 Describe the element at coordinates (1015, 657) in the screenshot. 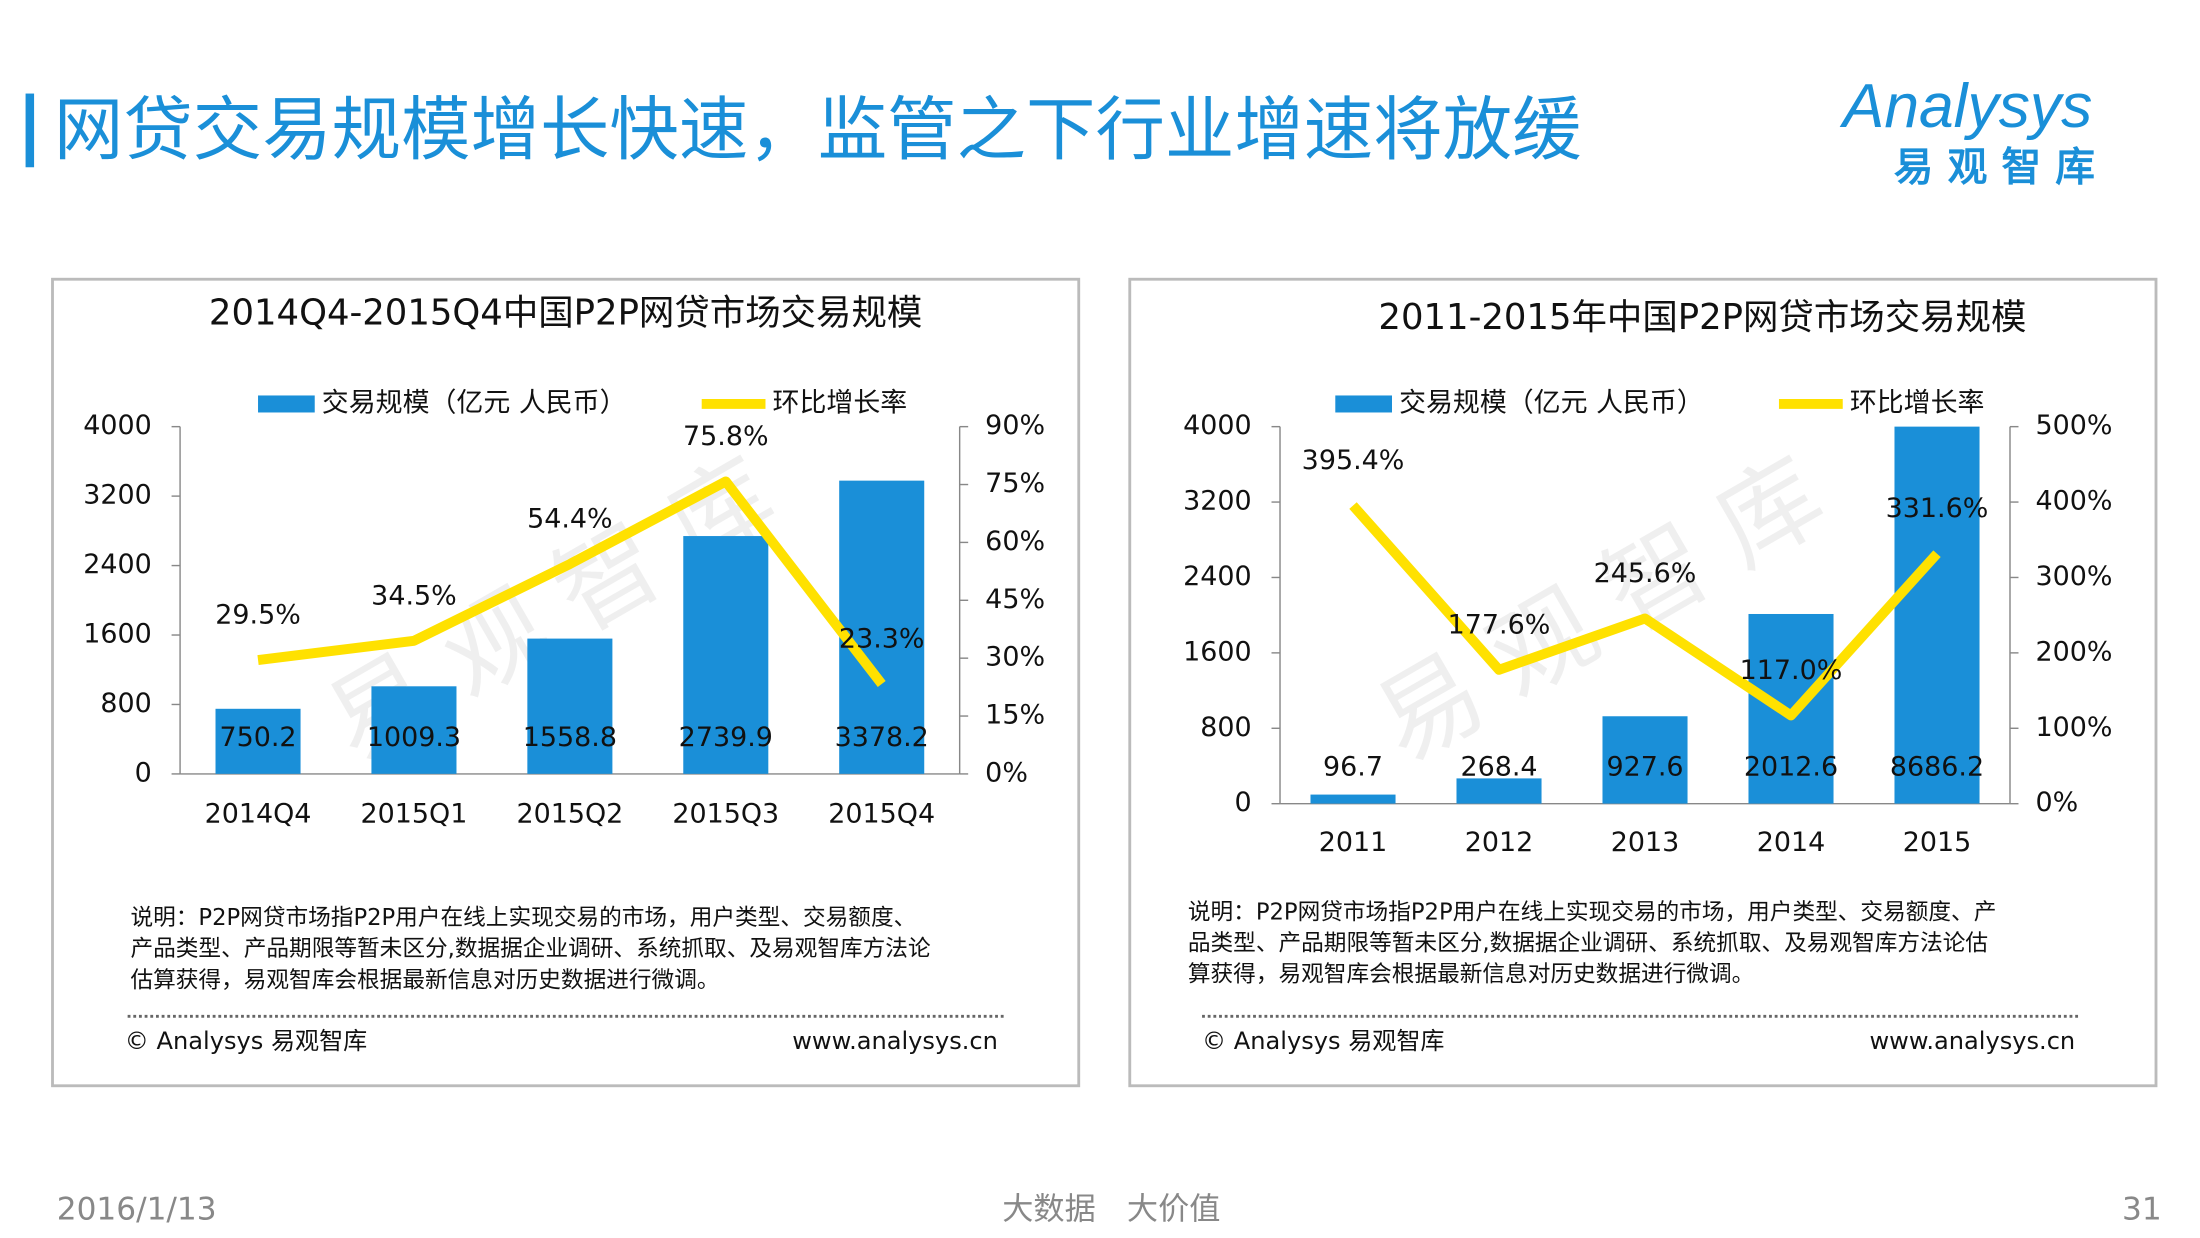

I see `y2-tick-label: 30%` at that location.